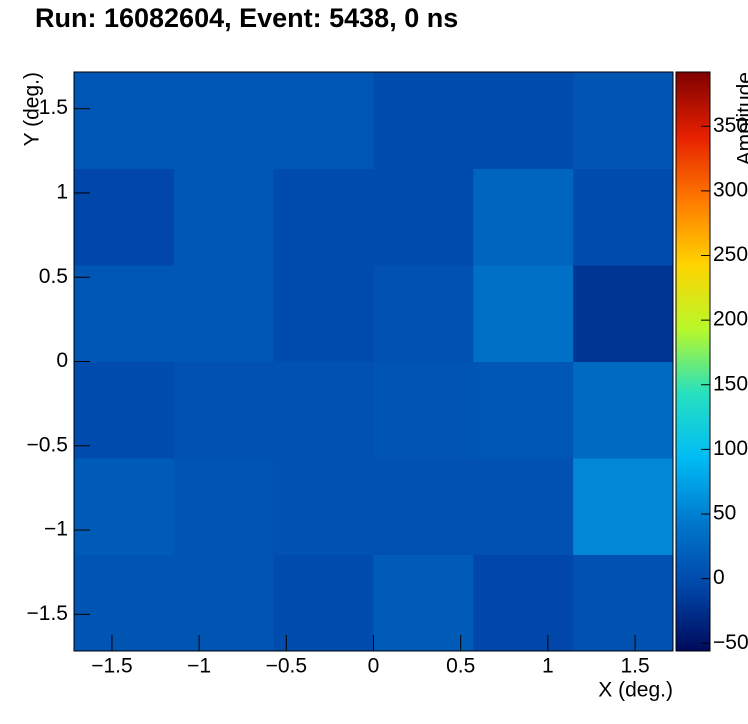  Describe the element at coordinates (730, 448) in the screenshot. I see `z-tick-label: 100` at that location.